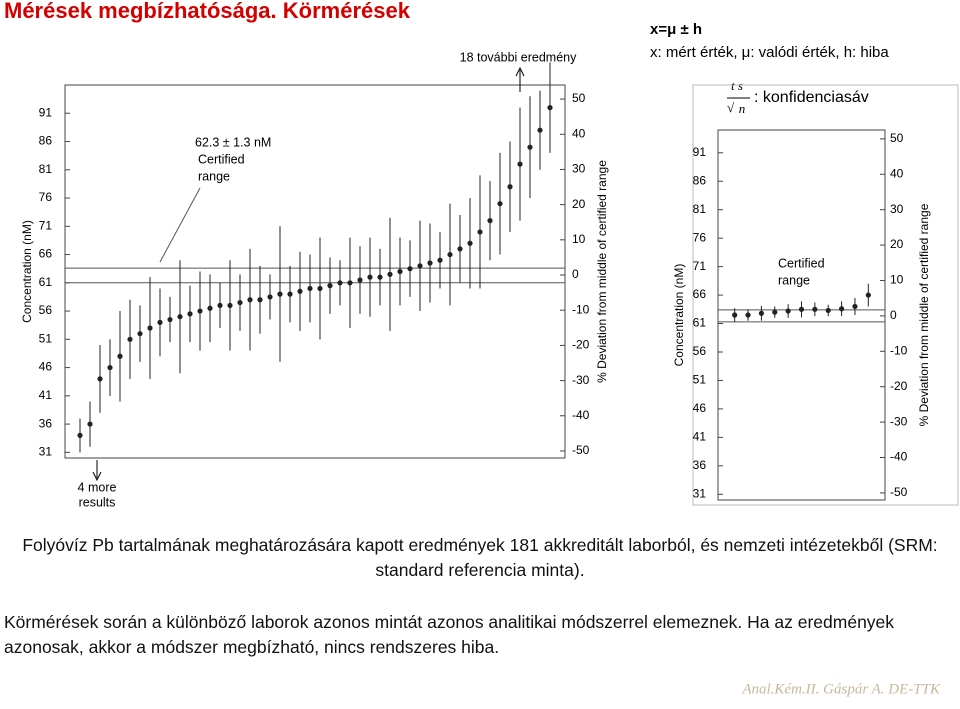 This screenshot has width=960, height=709. I want to click on y2-tick-label: 10, so click(579, 239).